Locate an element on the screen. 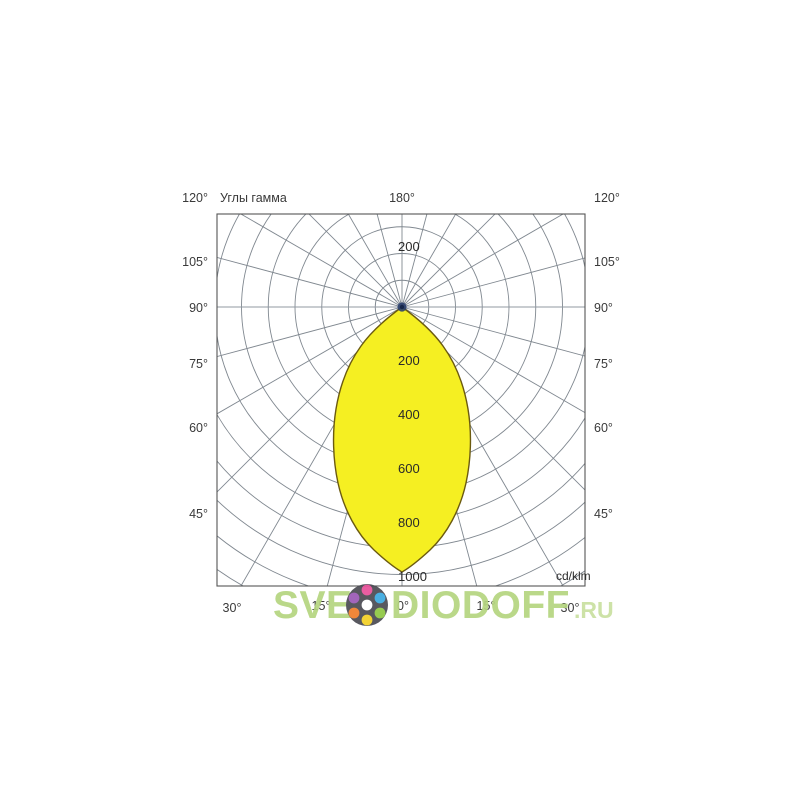 This screenshot has width=800, height=800. angle-label-left-60: 60° is located at coordinates (198, 428).